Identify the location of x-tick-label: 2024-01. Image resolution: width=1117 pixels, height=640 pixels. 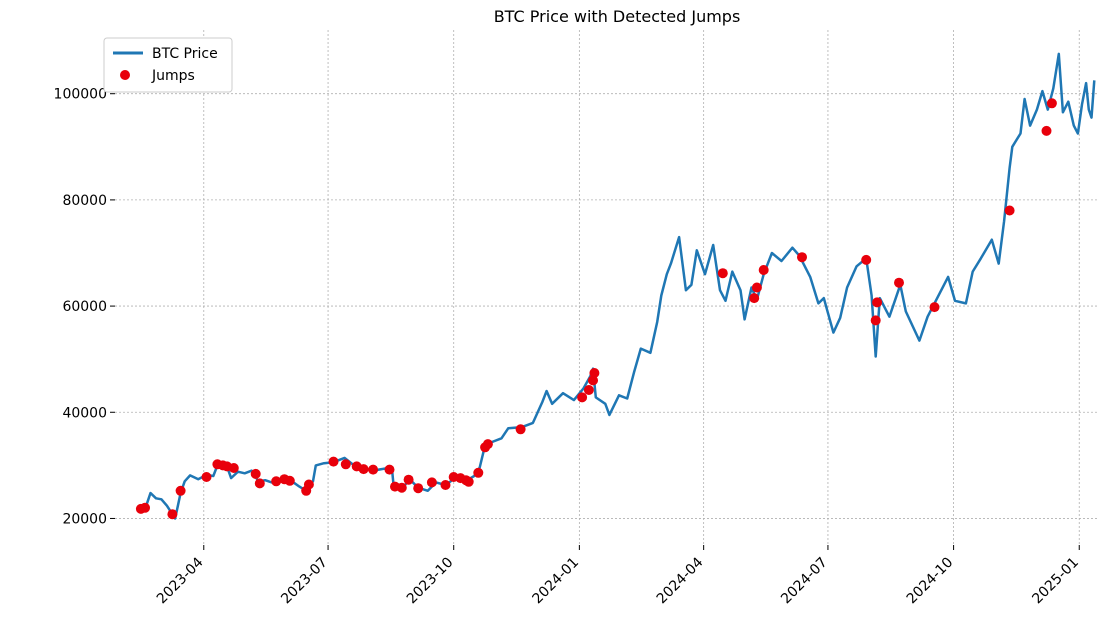
(556, 581).